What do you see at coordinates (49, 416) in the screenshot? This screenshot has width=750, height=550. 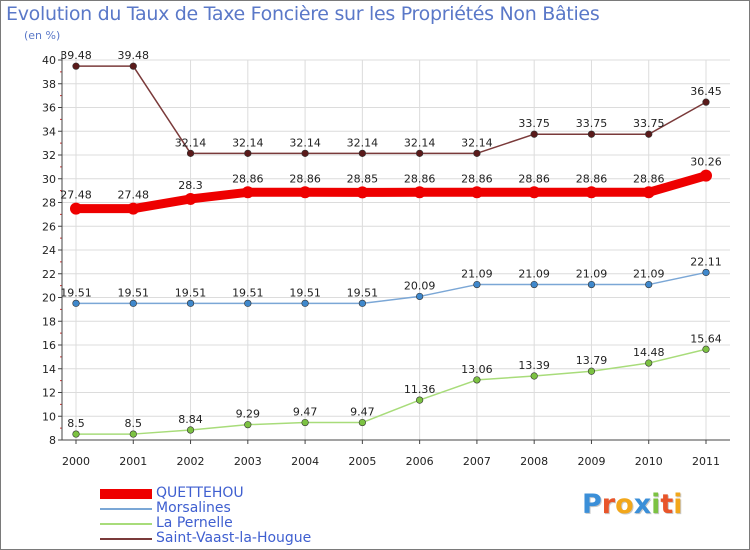 I see `y-tick-label: 10` at bounding box center [49, 416].